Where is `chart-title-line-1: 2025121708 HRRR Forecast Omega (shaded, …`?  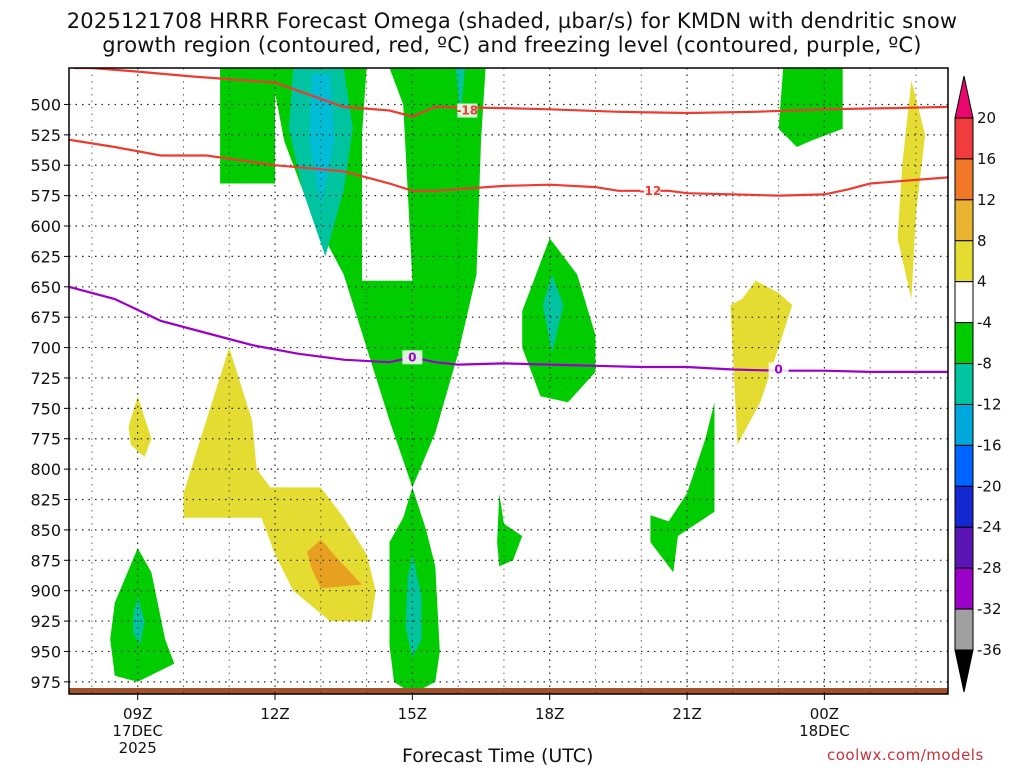
chart-title-line-1: 2025121708 HRRR Forecast Omega (shaded, … is located at coordinates (512, 21).